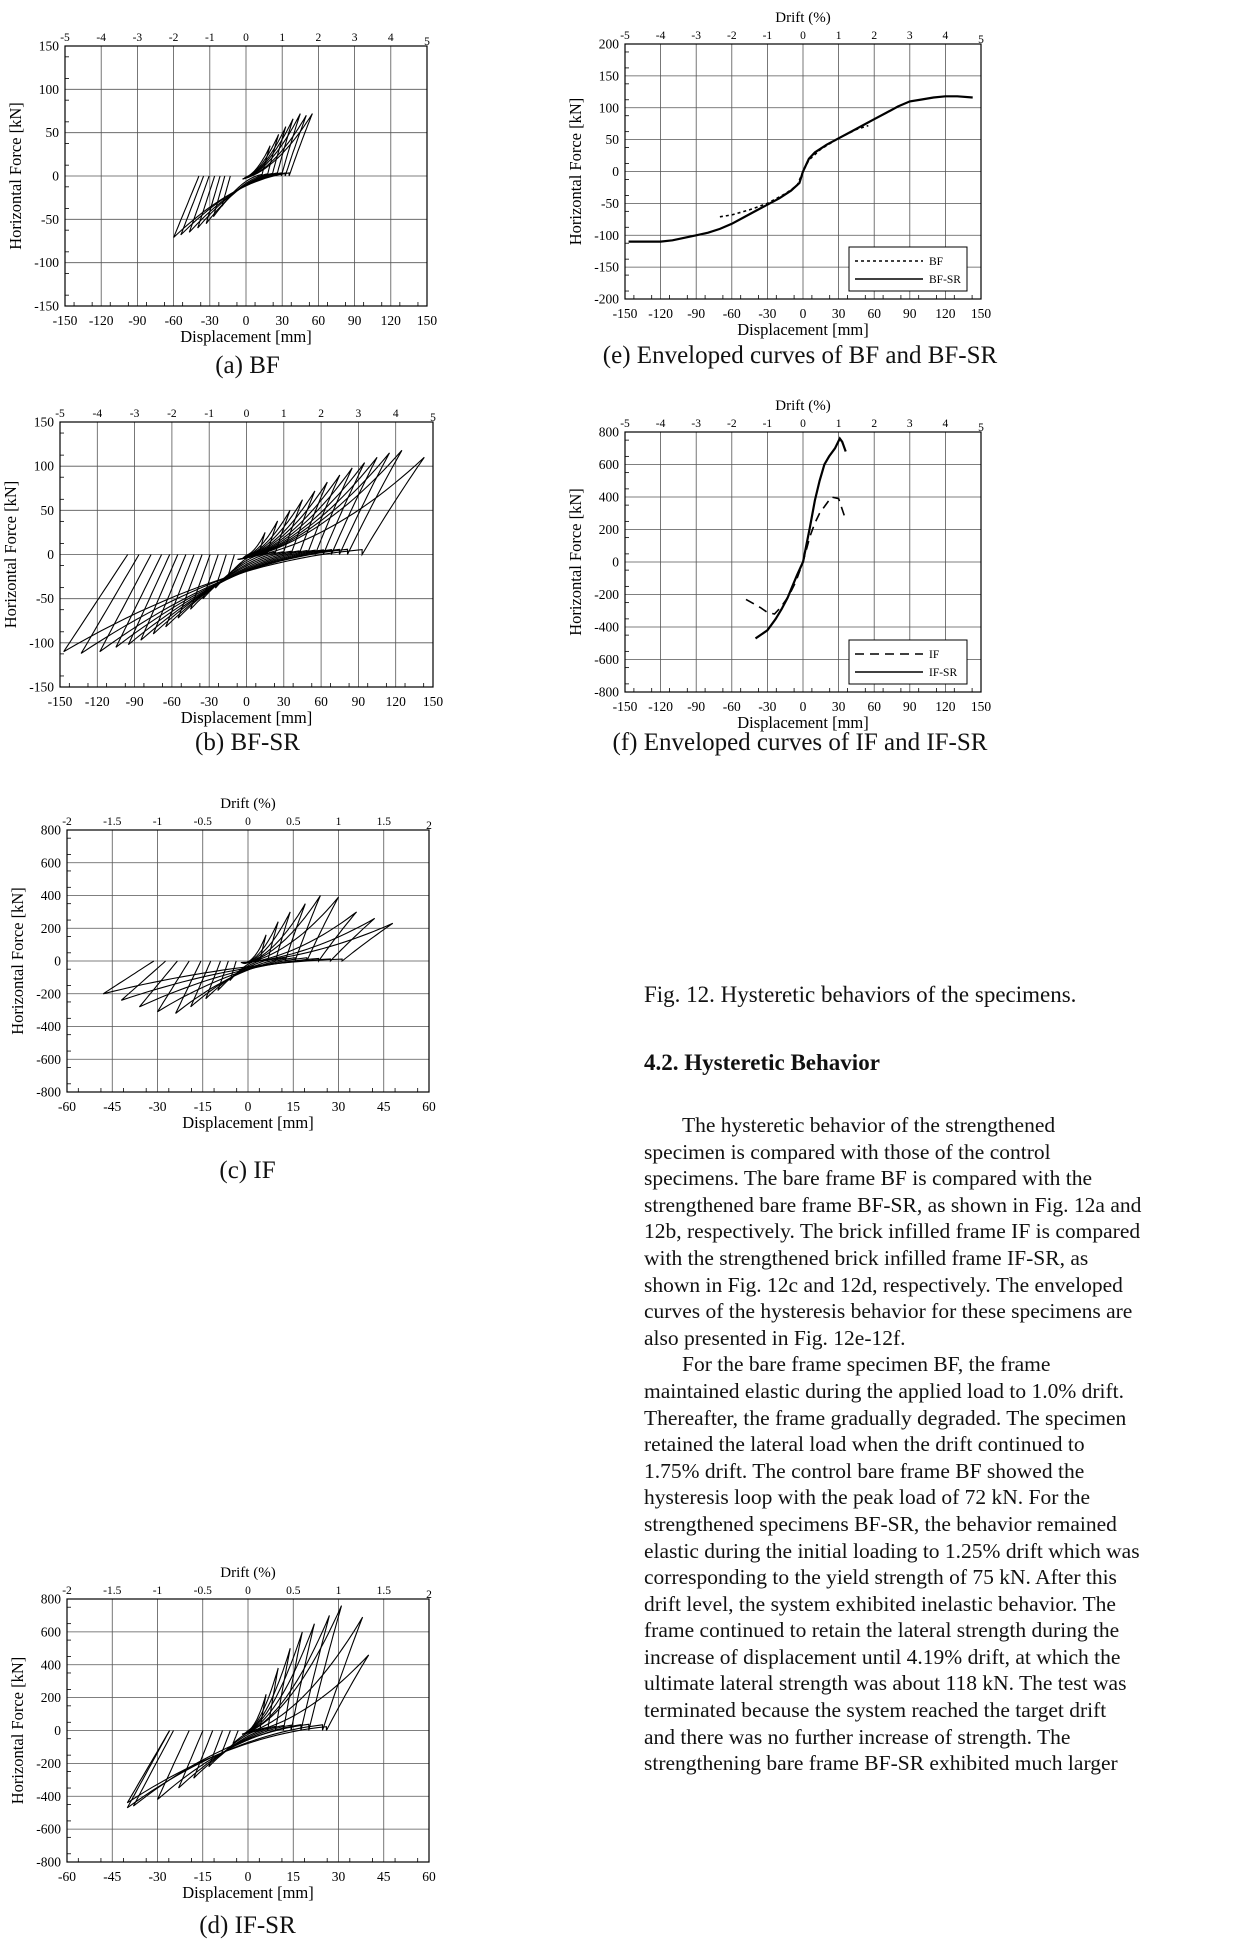  What do you see at coordinates (396, 414) in the screenshot?
I see `drift-tick-label: 4` at bounding box center [396, 414].